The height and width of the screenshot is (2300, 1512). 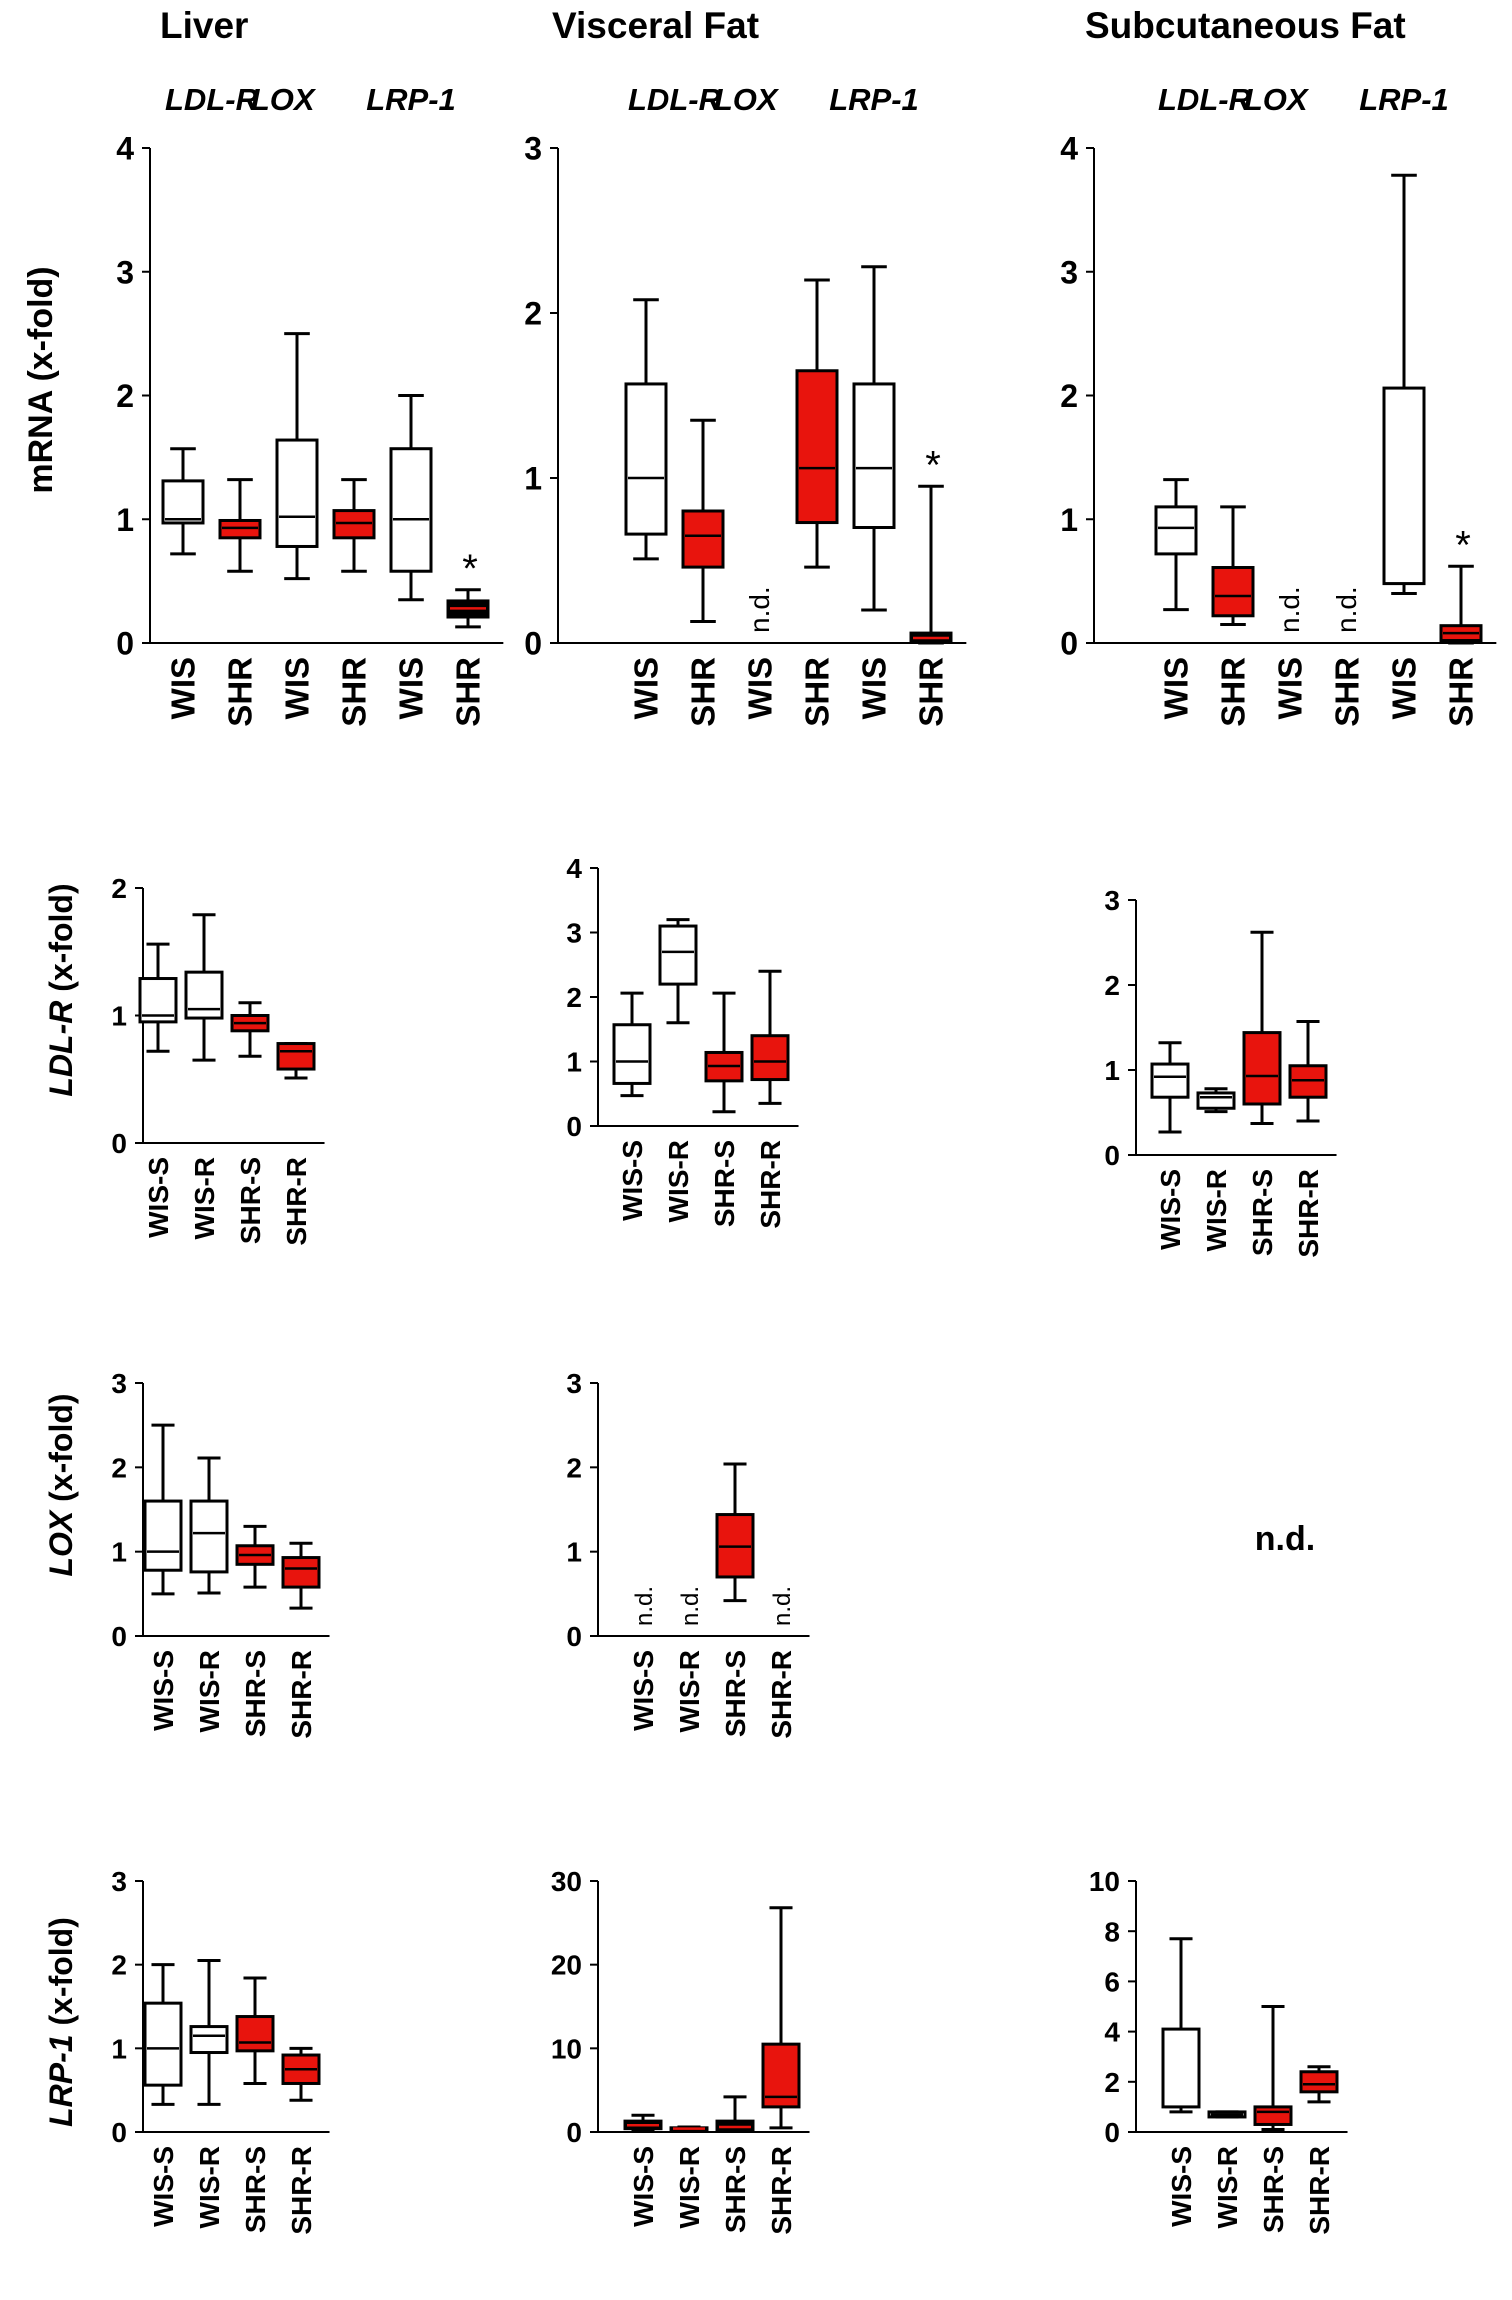 I want to click on significance-star: *, so click(x=470, y=569).